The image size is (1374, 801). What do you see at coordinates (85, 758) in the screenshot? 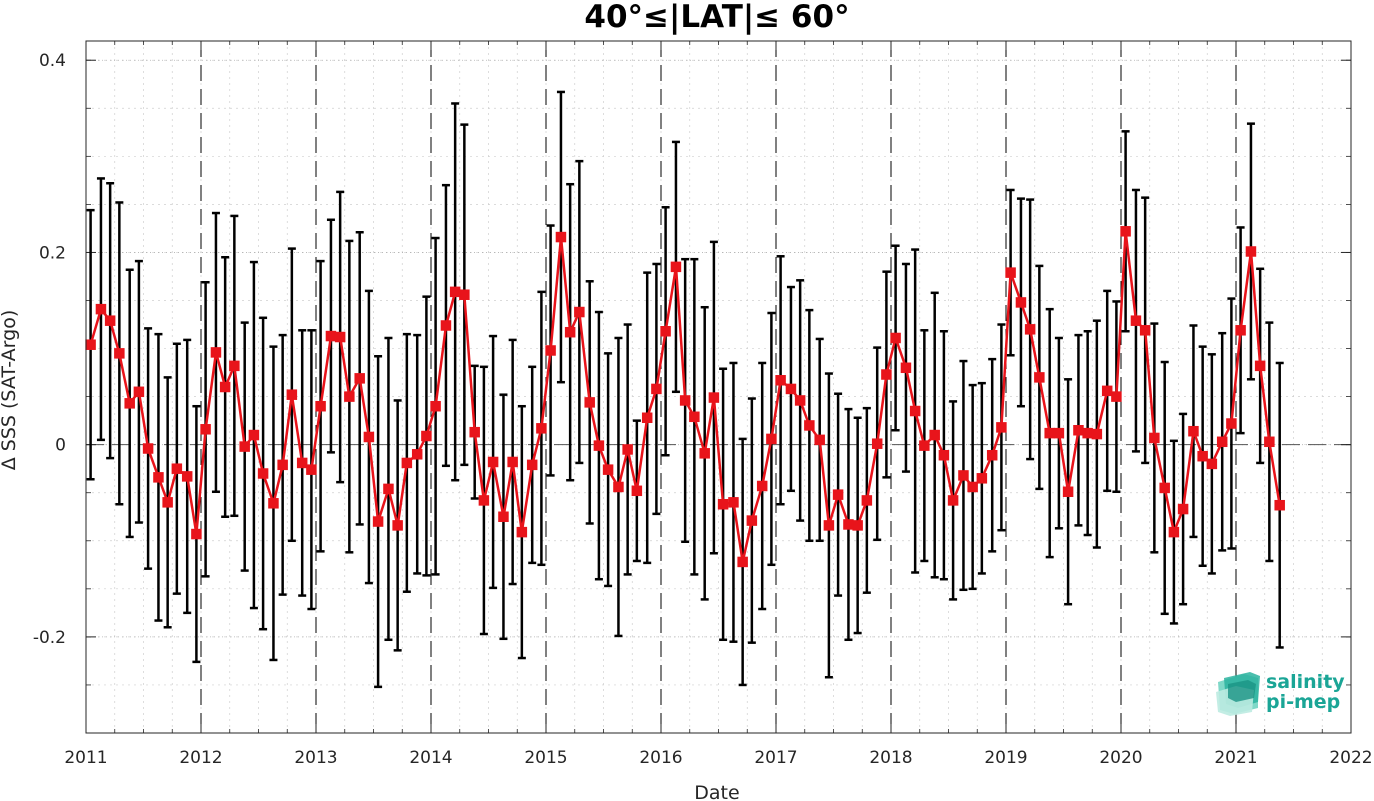
I see `x-tick-label: 2011` at bounding box center [85, 758].